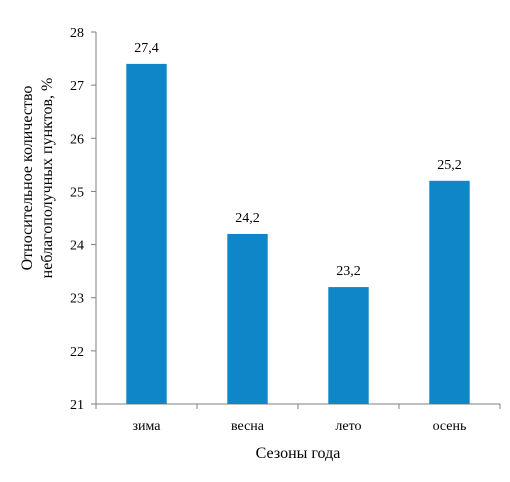 The height and width of the screenshot is (482, 510). Describe the element at coordinates (147, 426) in the screenshot. I see `x-tick-label: зима` at that location.